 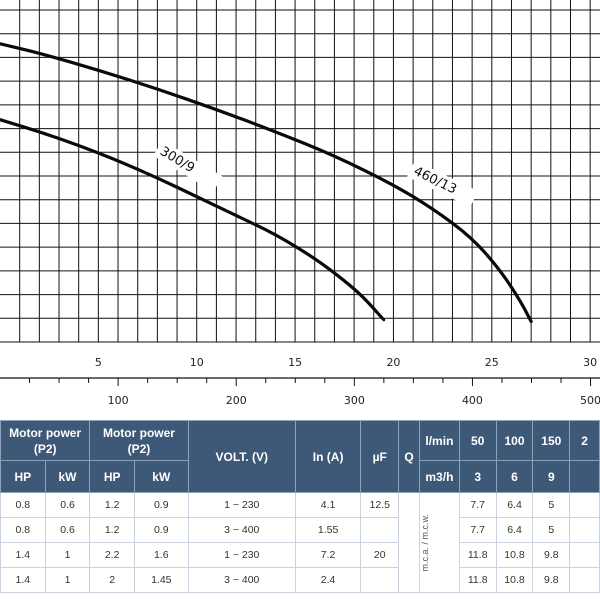 I want to click on header-kw-2: kW, so click(x=161, y=476).